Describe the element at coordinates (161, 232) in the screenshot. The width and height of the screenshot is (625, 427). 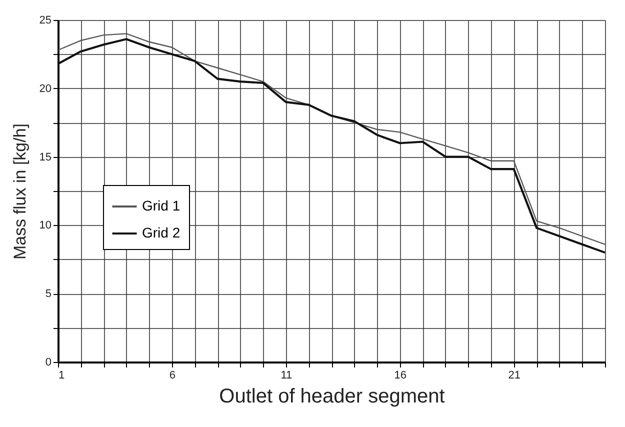
I see `legend-label: Grid 2` at that location.